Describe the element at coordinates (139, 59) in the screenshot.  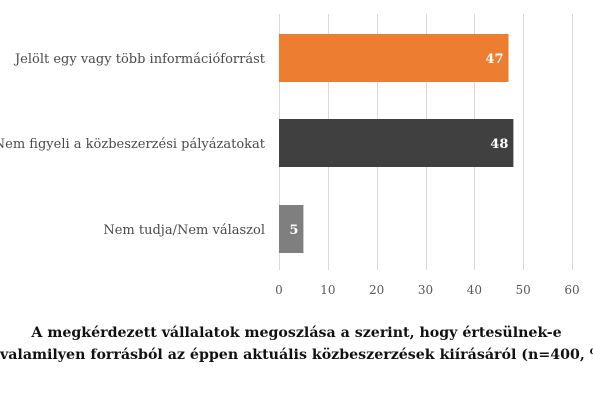
I see `category-label-1: Jelölt egy vagy több információforrást` at that location.